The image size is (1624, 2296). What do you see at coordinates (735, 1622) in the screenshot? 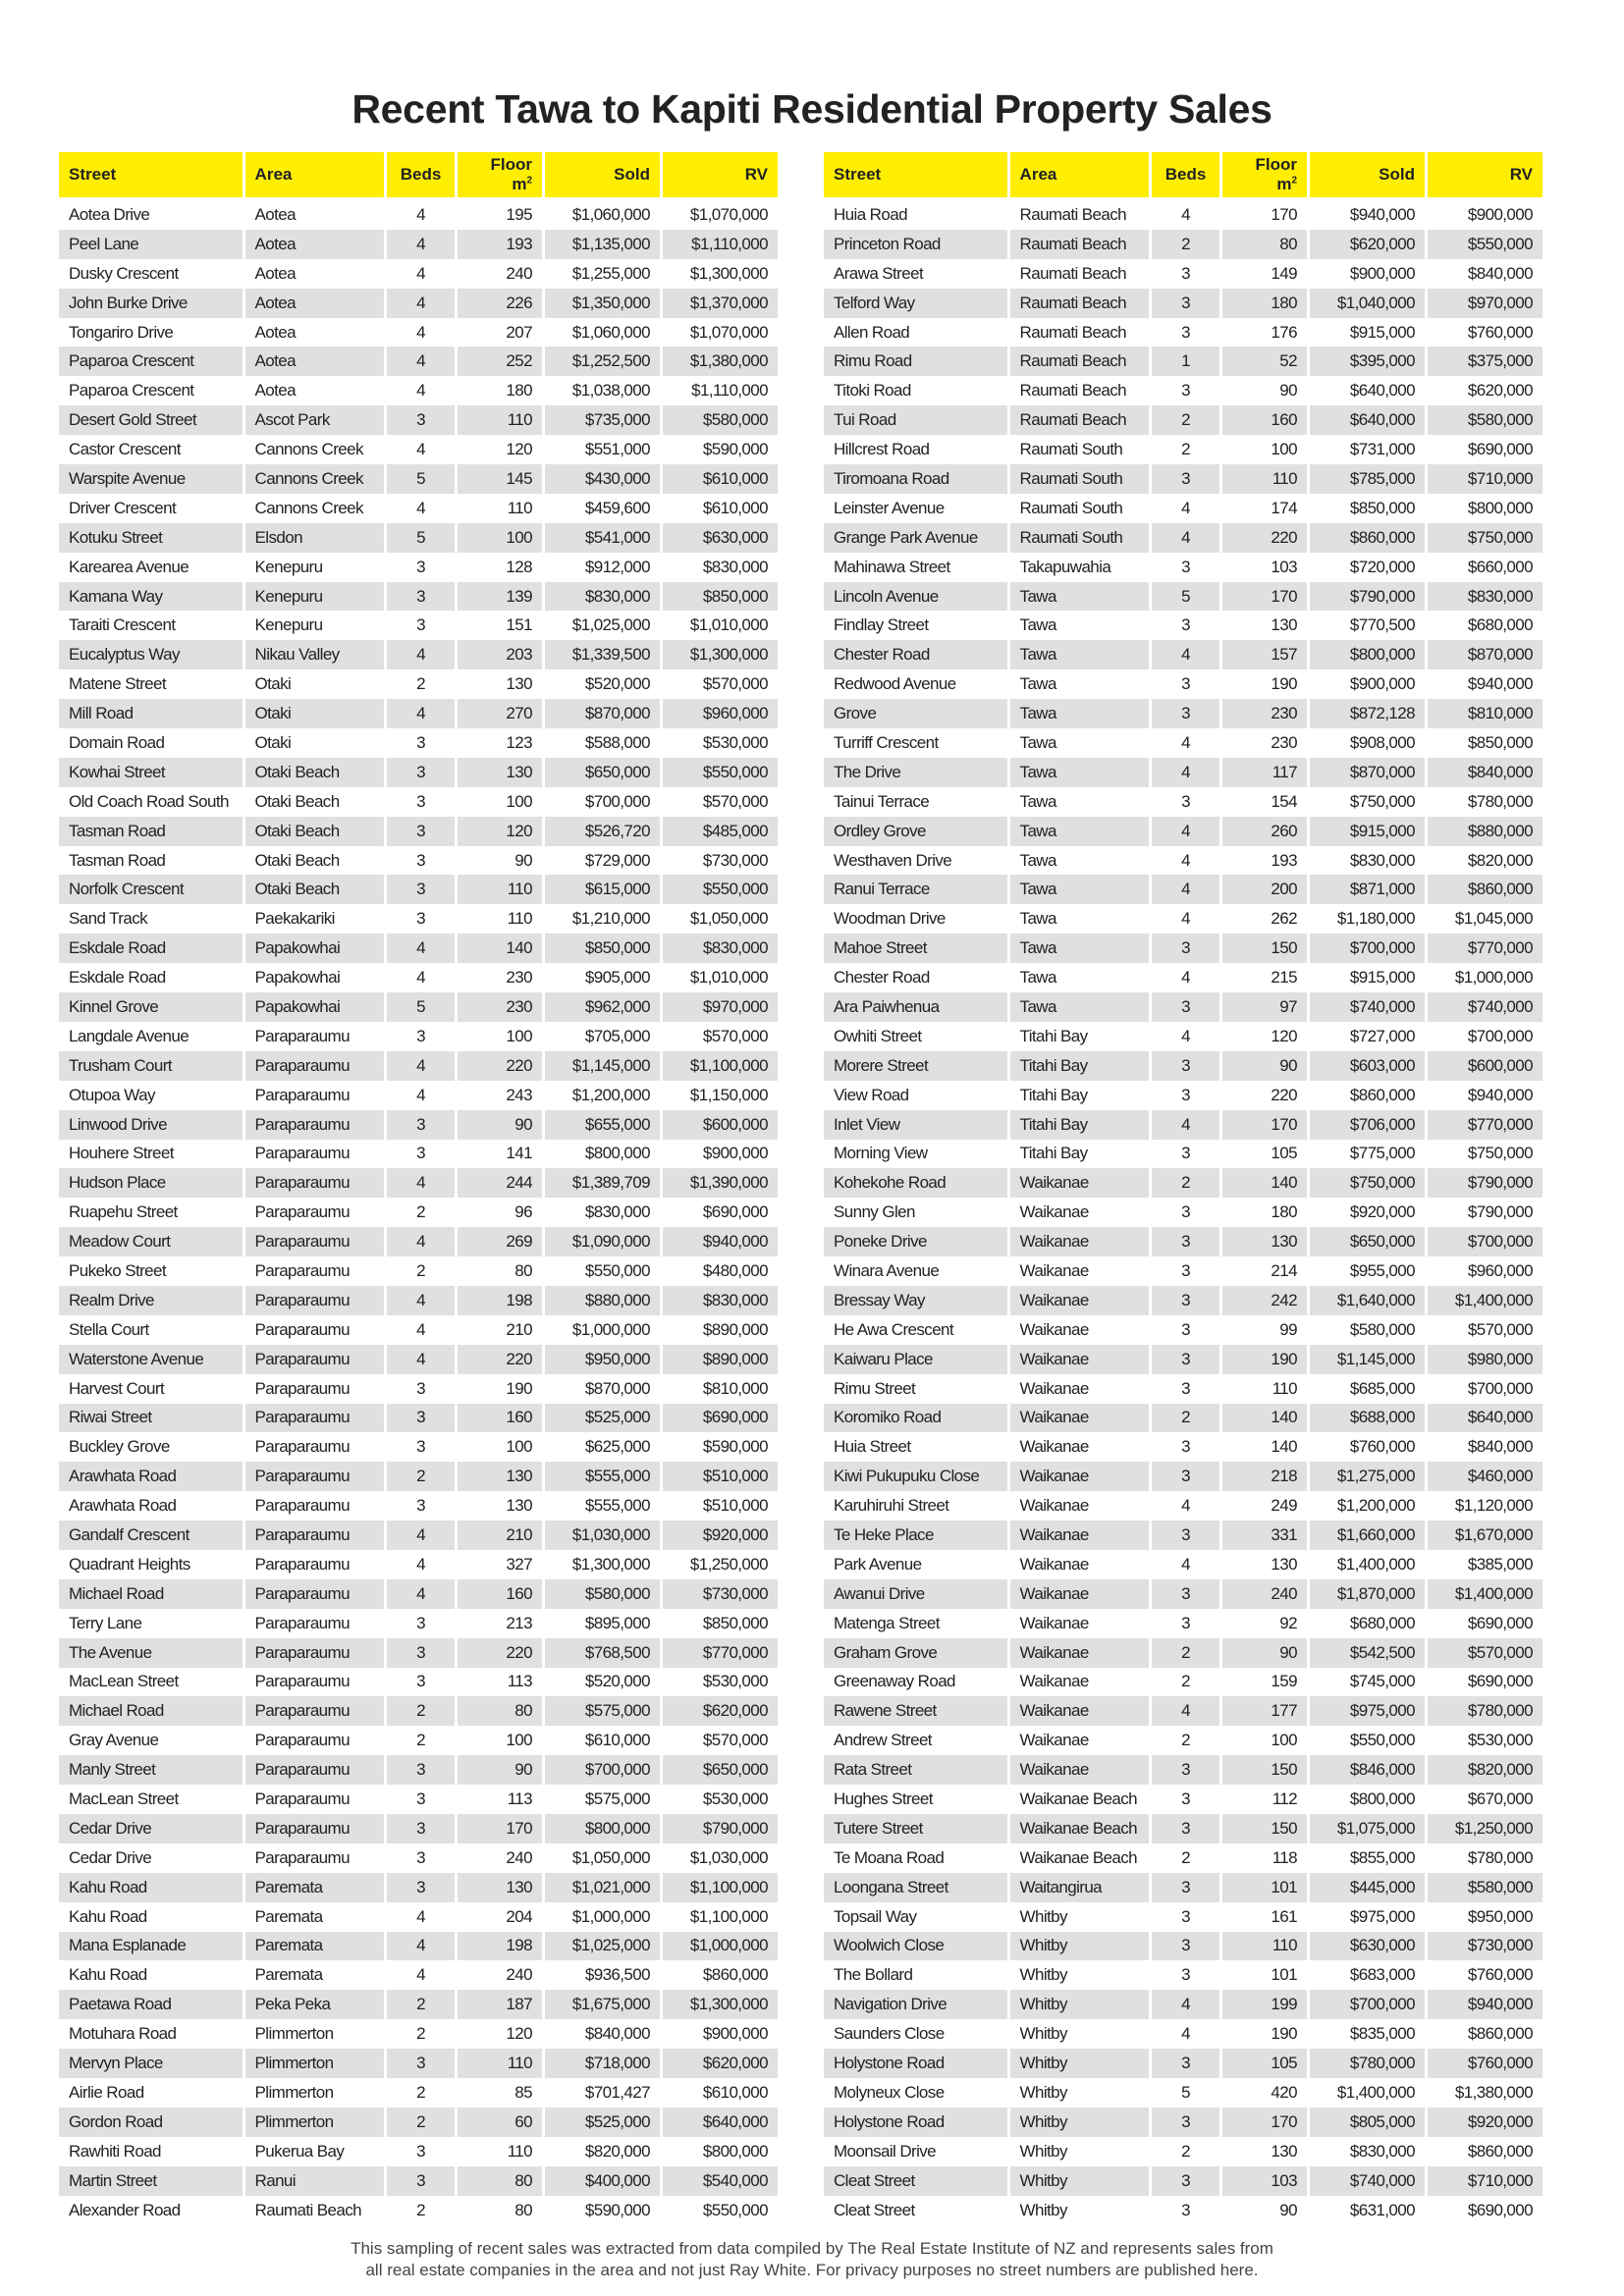
I see `cell-rv: $850,000` at bounding box center [735, 1622].